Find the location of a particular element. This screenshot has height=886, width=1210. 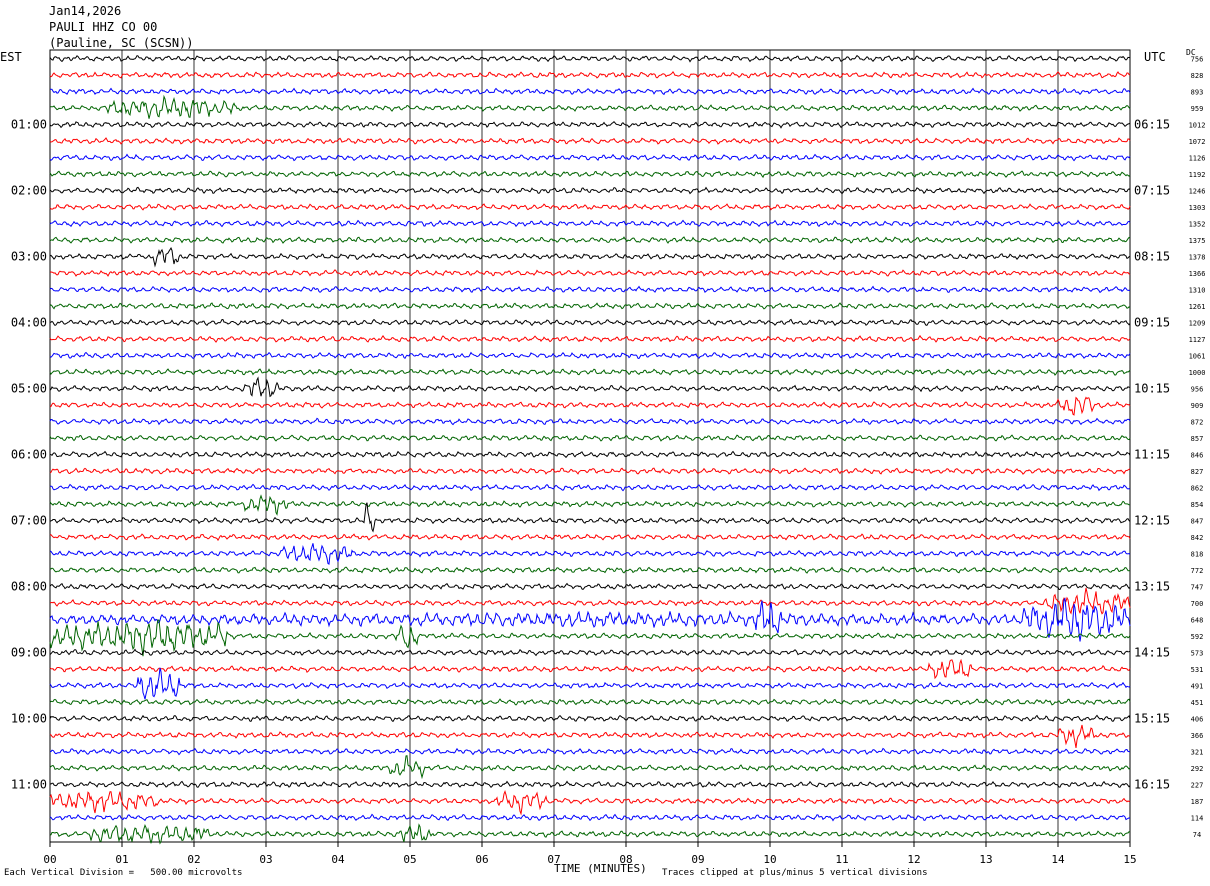

x-tick-label: 07 is located at coordinates (553, 859).